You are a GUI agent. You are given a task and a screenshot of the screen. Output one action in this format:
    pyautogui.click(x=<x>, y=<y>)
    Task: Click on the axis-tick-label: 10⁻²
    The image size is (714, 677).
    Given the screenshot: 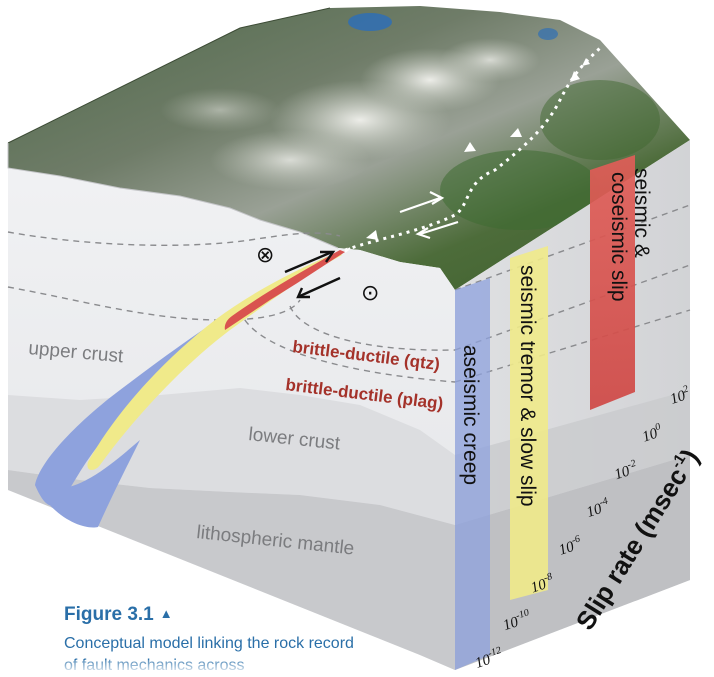 What is the action you would take?
    pyautogui.click(x=626, y=470)
    